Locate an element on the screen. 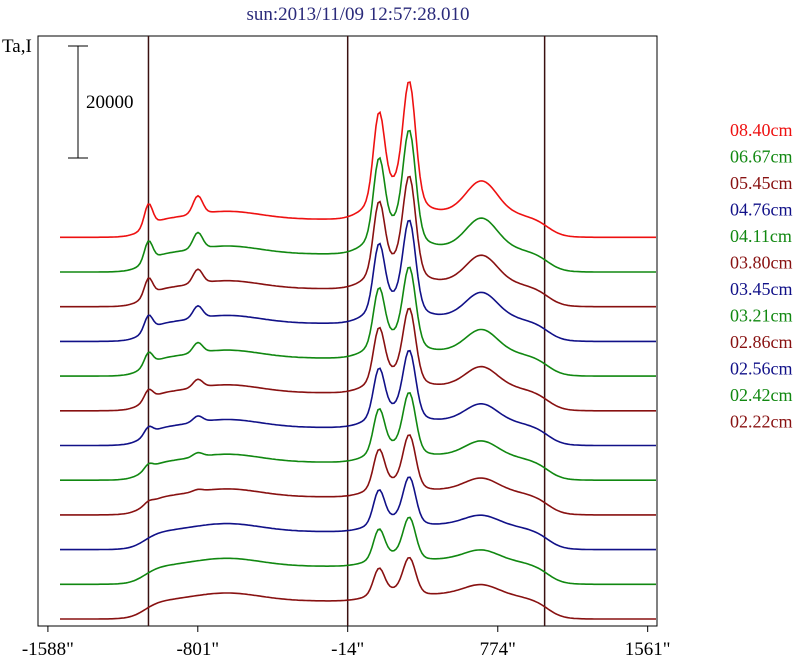  x-tick-label-4: 1561" is located at coordinates (648, 649).